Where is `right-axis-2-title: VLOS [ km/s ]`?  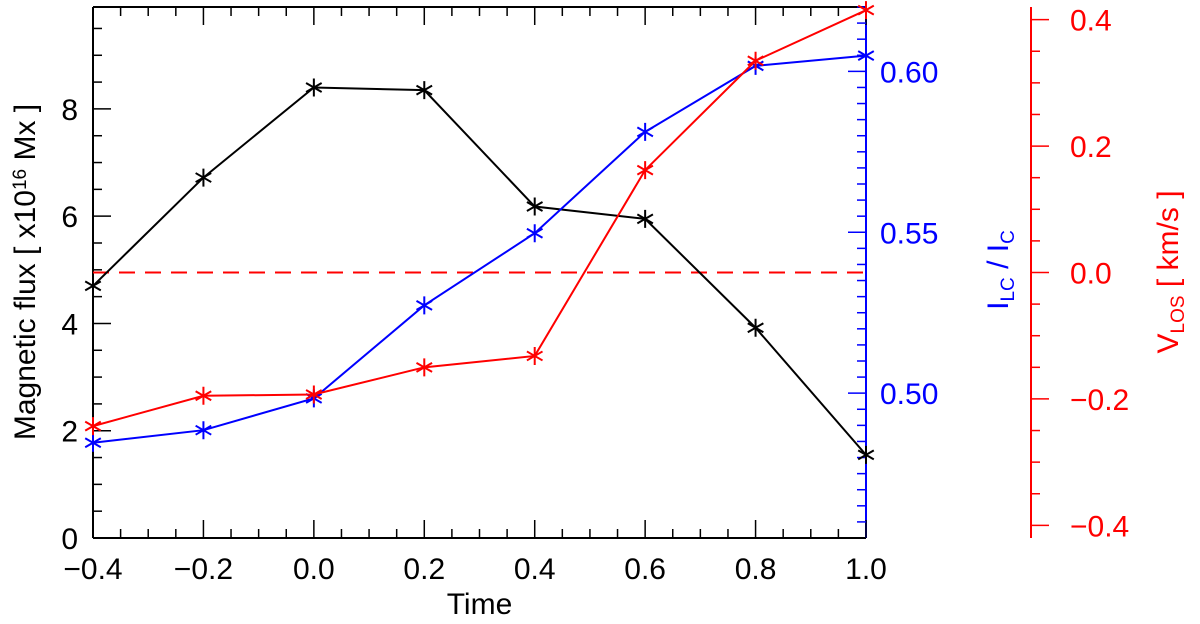
right-axis-2-title: VLOS [ km/s ] is located at coordinates (1170, 271).